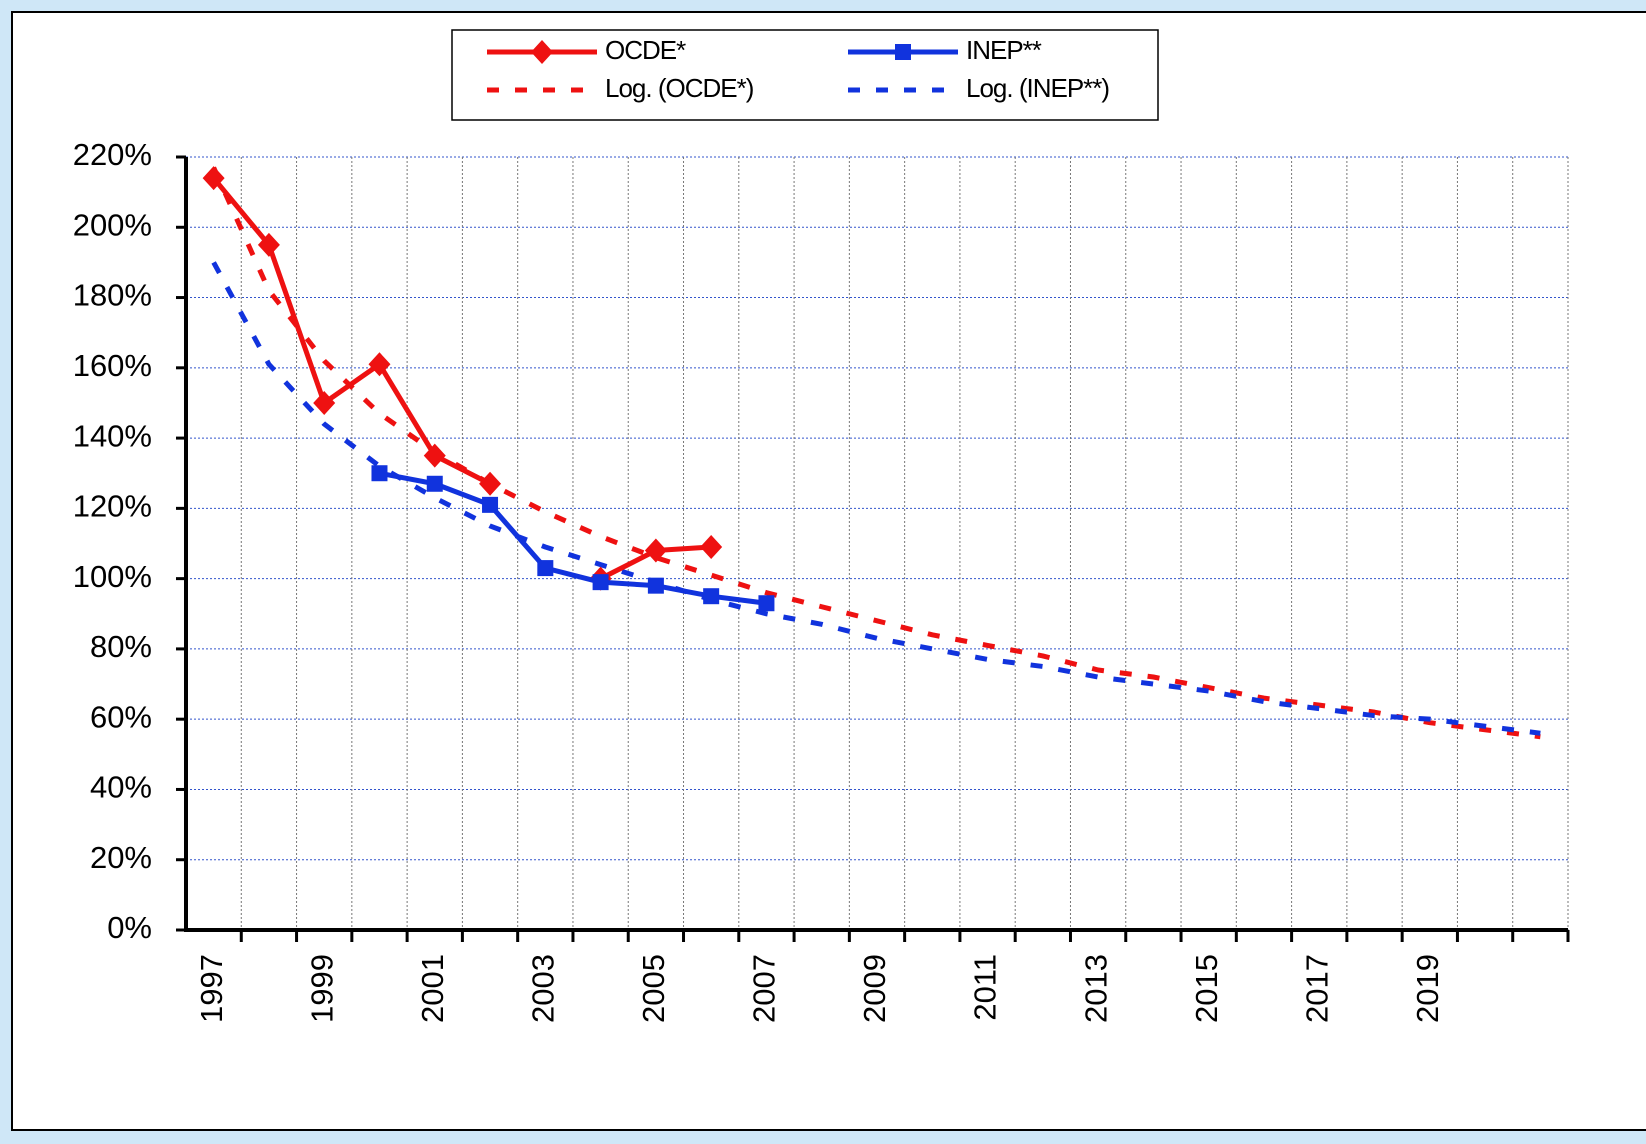 The width and height of the screenshot is (1646, 1144). Describe the element at coordinates (211, 988) in the screenshot. I see `x-tick-label: 1997` at that location.